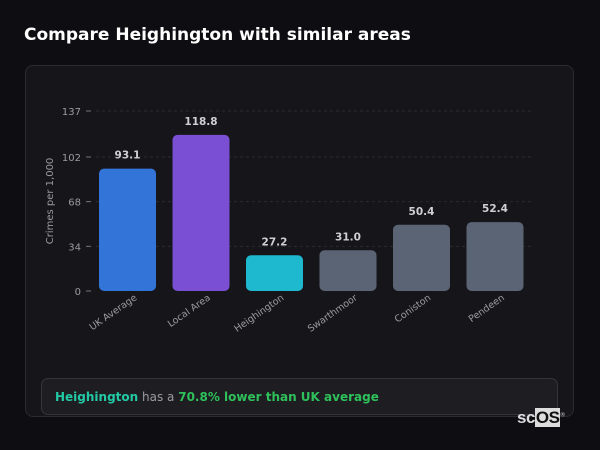  What do you see at coordinates (333, 313) in the screenshot?
I see `x-tick-label: Swarthmoor` at bounding box center [333, 313].